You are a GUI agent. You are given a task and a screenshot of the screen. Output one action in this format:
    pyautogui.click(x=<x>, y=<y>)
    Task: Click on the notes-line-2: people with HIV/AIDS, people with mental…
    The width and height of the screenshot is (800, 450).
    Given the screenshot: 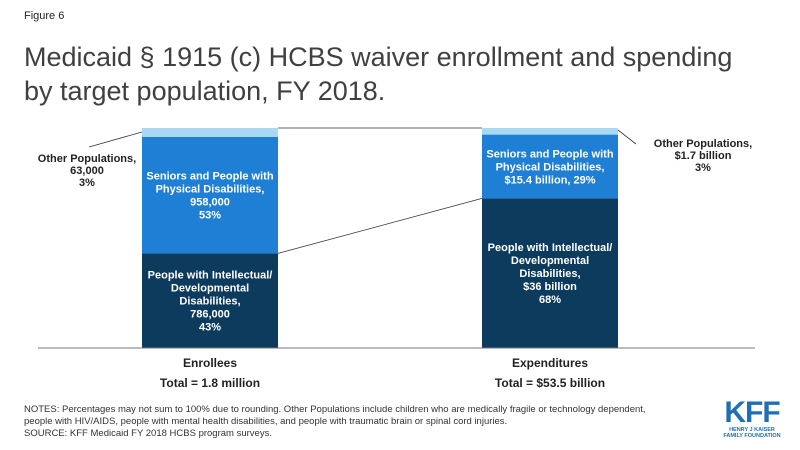 What is the action you would take?
    pyautogui.click(x=266, y=421)
    